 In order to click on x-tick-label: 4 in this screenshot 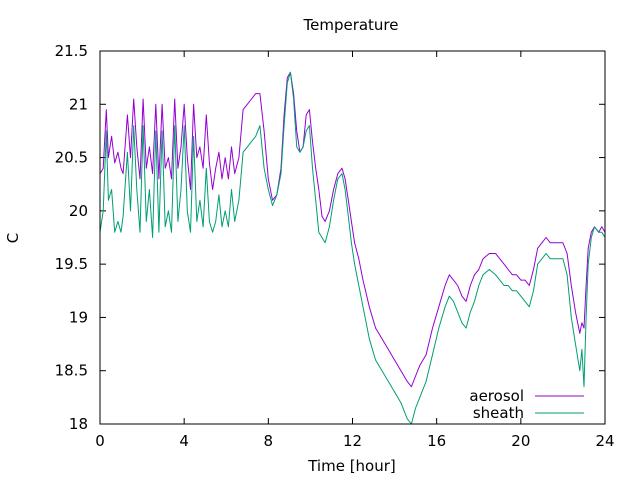, I will do `click(184, 441)`.